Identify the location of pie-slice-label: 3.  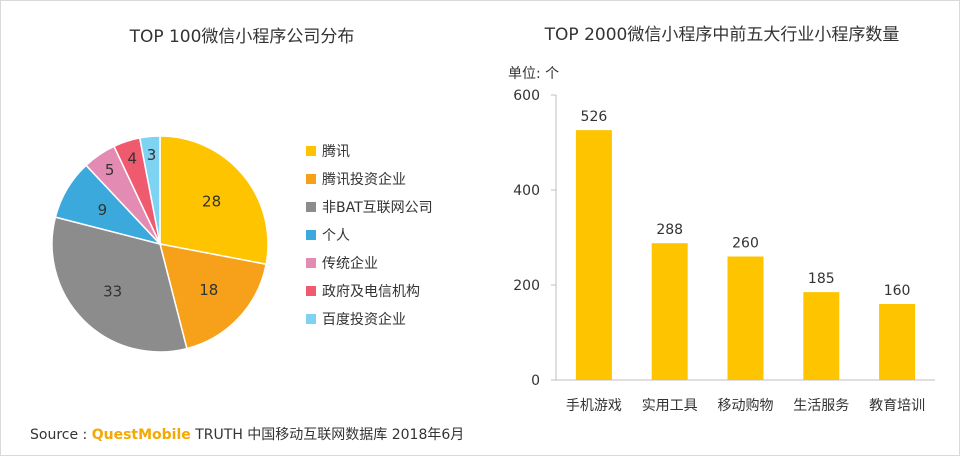
(152, 155).